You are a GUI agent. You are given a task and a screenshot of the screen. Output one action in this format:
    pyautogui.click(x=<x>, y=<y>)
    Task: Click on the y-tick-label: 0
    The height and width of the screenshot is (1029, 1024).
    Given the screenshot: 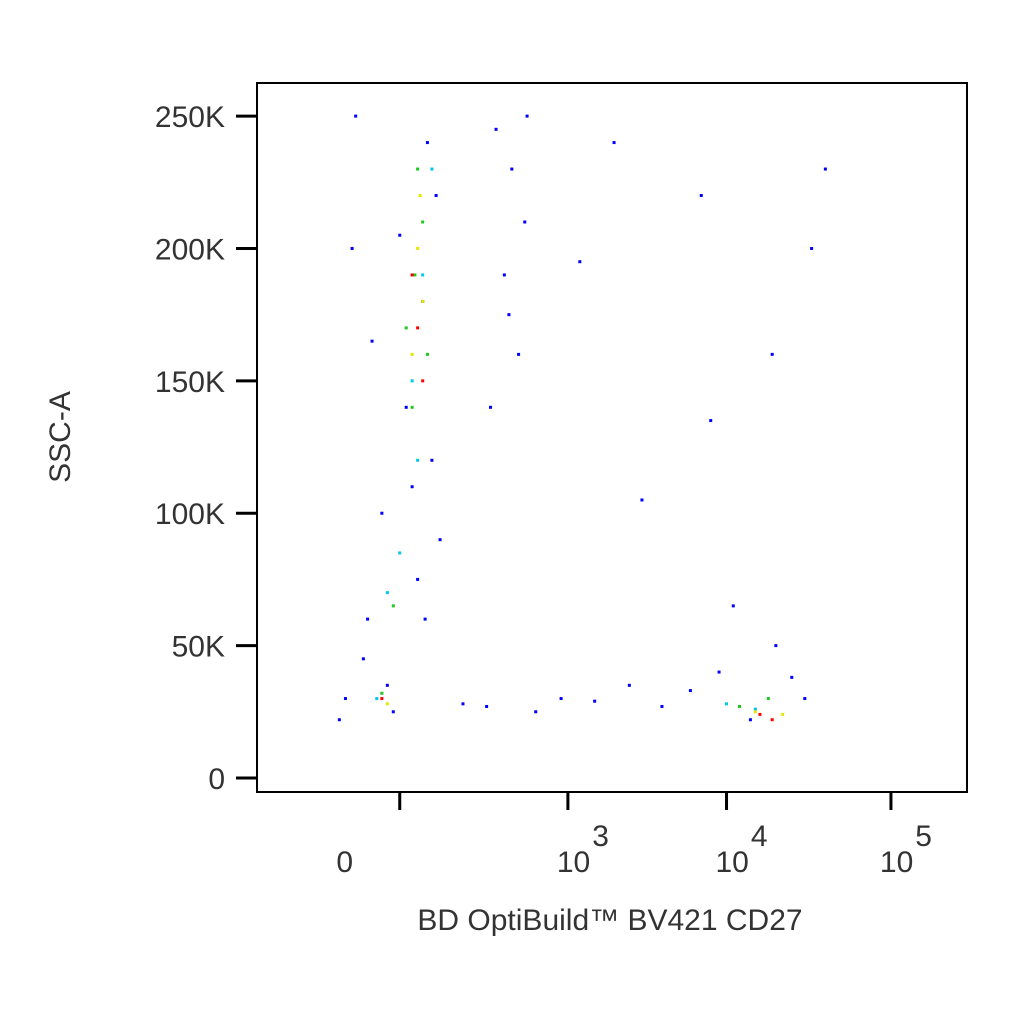 What is the action you would take?
    pyautogui.click(x=216, y=779)
    